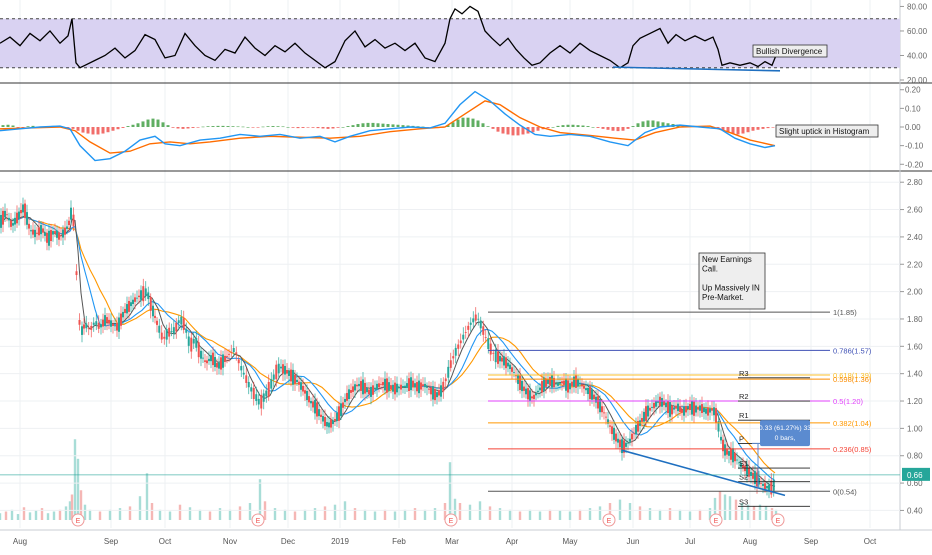  I want to click on earnings-marker-label: E, so click(609, 521).